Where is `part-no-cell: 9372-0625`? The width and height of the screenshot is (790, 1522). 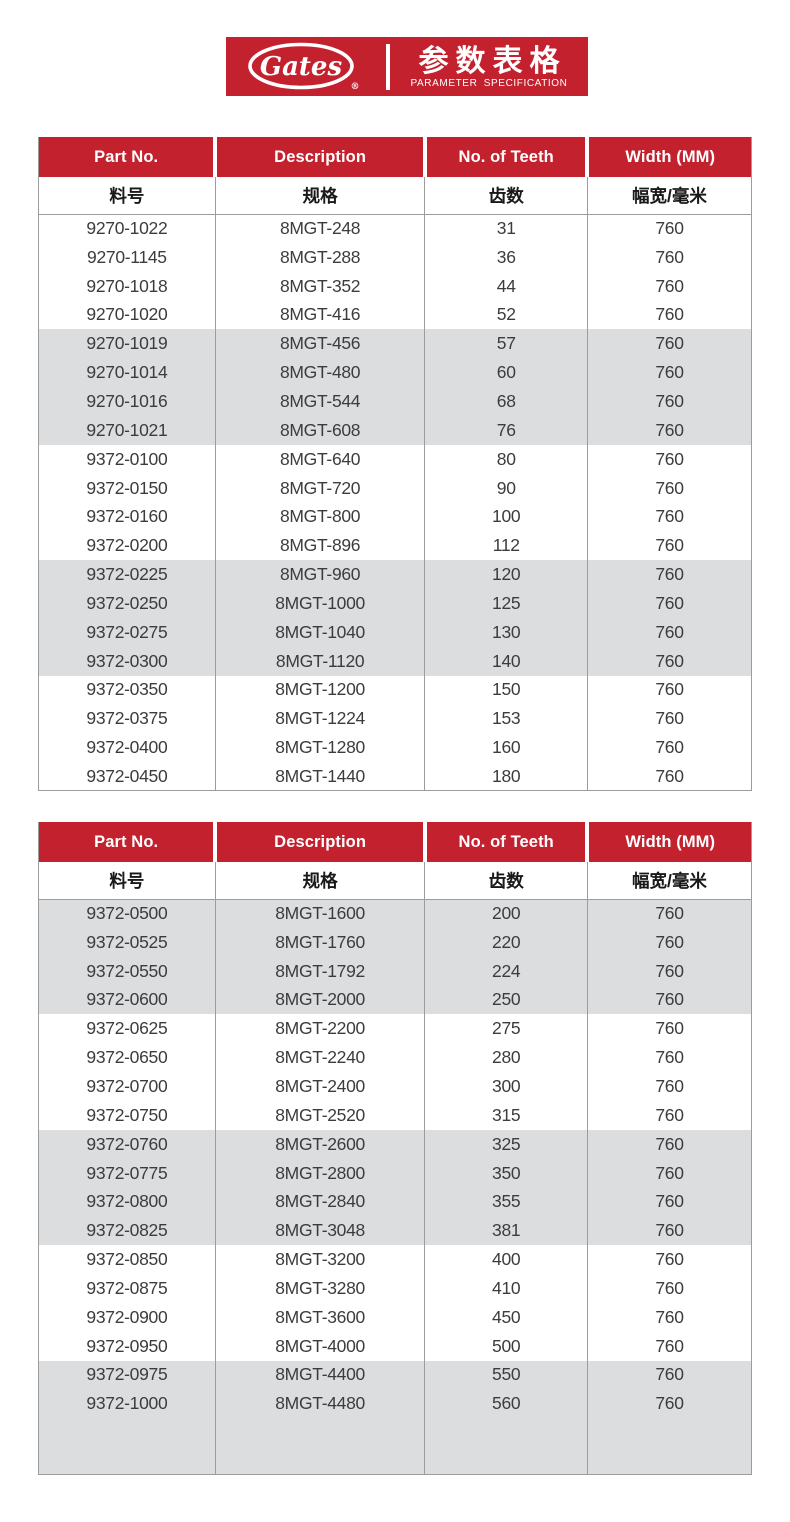 part-no-cell: 9372-0625 is located at coordinates (127, 1029).